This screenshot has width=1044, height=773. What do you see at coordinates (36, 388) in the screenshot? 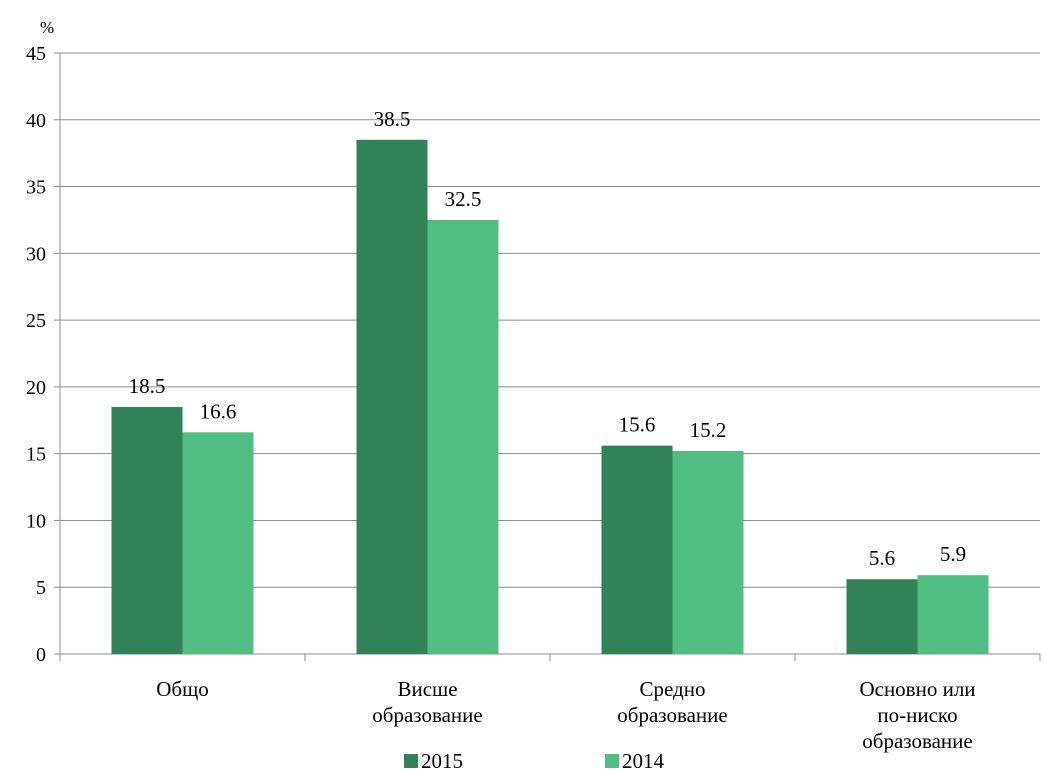
I see `y-tick-label: 20` at bounding box center [36, 388].